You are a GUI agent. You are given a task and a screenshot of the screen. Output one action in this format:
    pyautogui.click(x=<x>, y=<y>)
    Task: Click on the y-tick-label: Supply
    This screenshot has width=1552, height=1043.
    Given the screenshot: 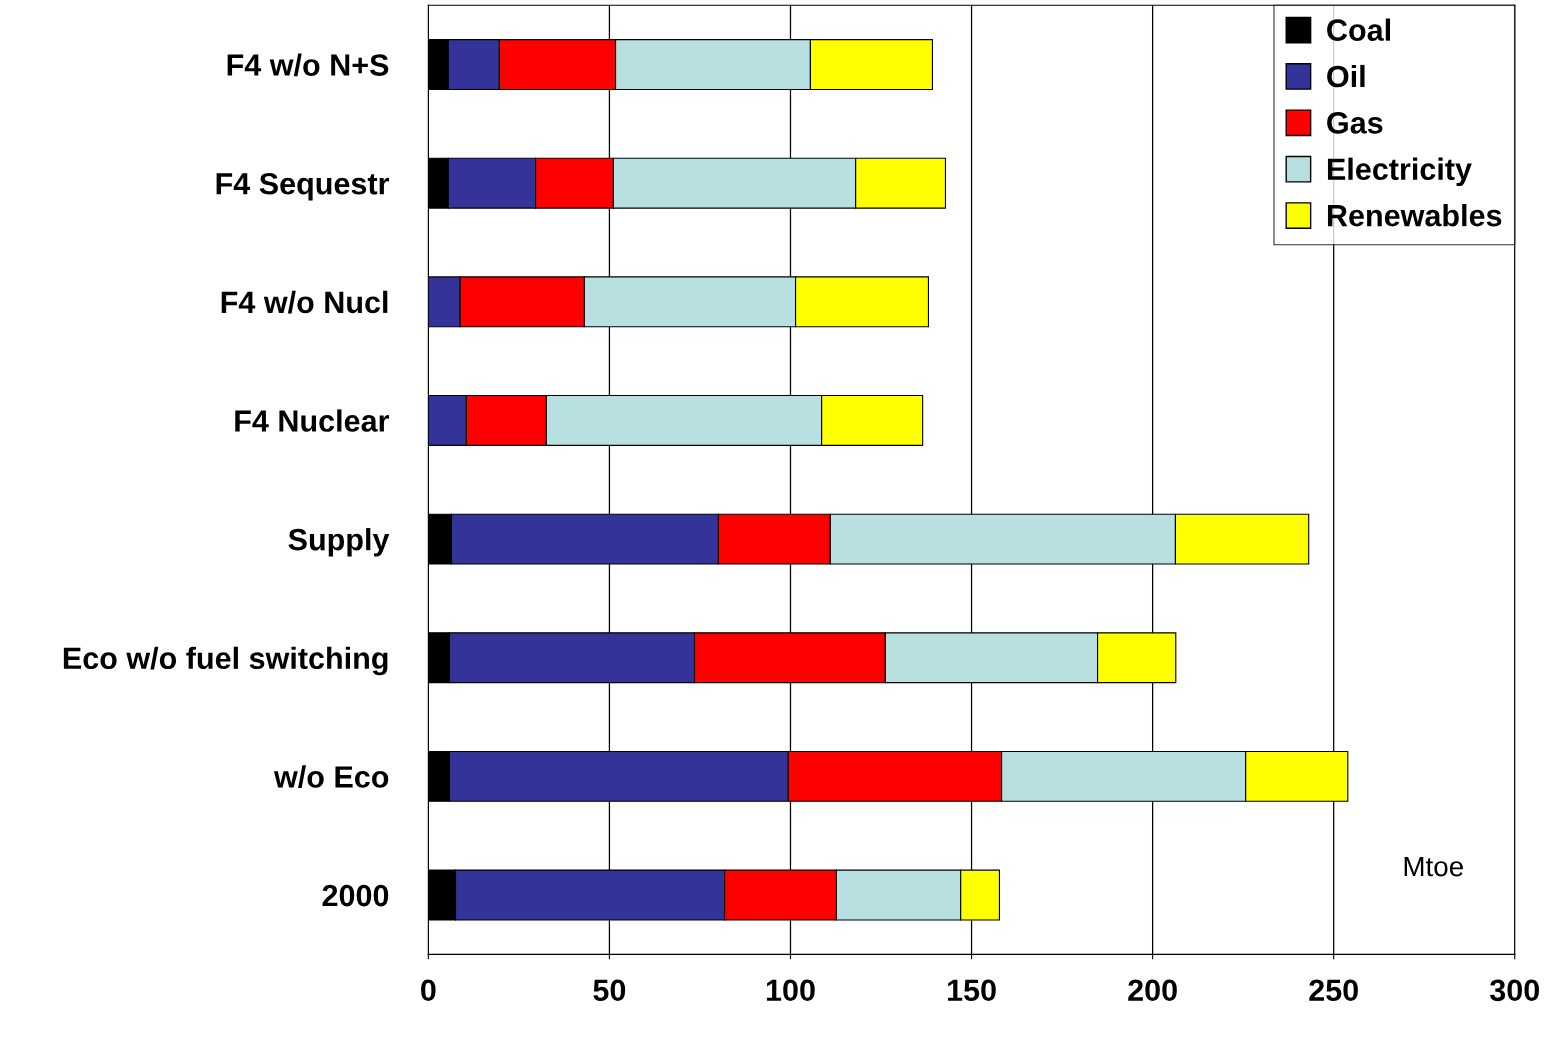 What is the action you would take?
    pyautogui.click(x=339, y=542)
    